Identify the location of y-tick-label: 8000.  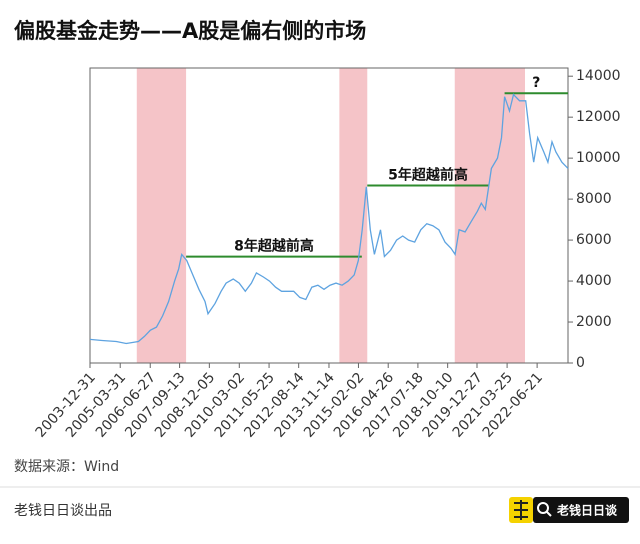
(594, 199).